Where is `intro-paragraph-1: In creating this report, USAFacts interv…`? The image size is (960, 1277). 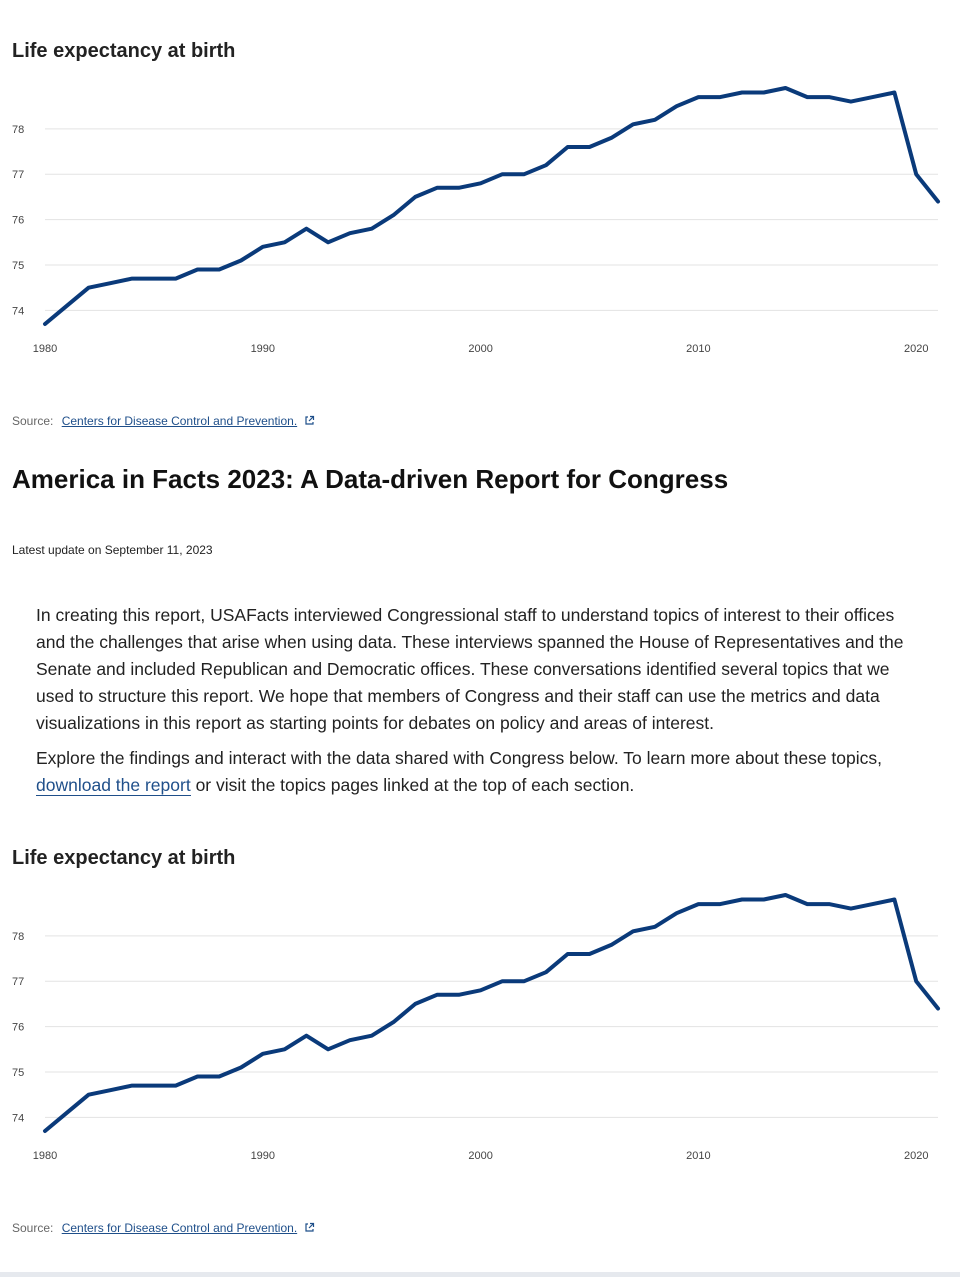 intro-paragraph-1: In creating this report, USAFacts interv… is located at coordinates (470, 669).